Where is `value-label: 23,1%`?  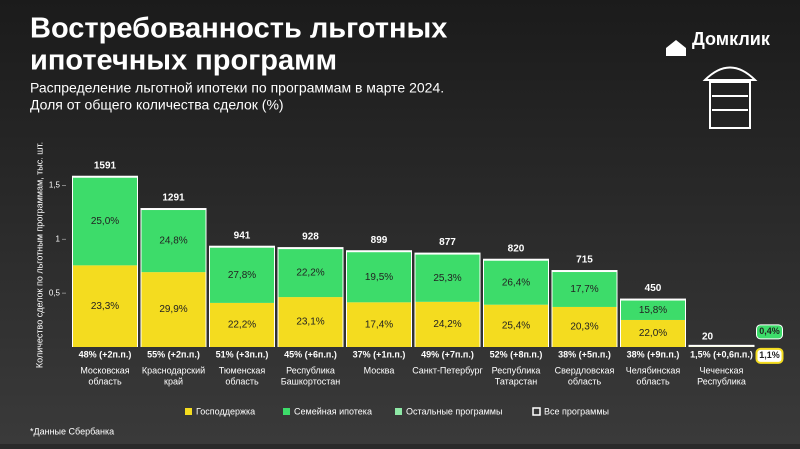
value-label: 23,1% is located at coordinates (310, 322).